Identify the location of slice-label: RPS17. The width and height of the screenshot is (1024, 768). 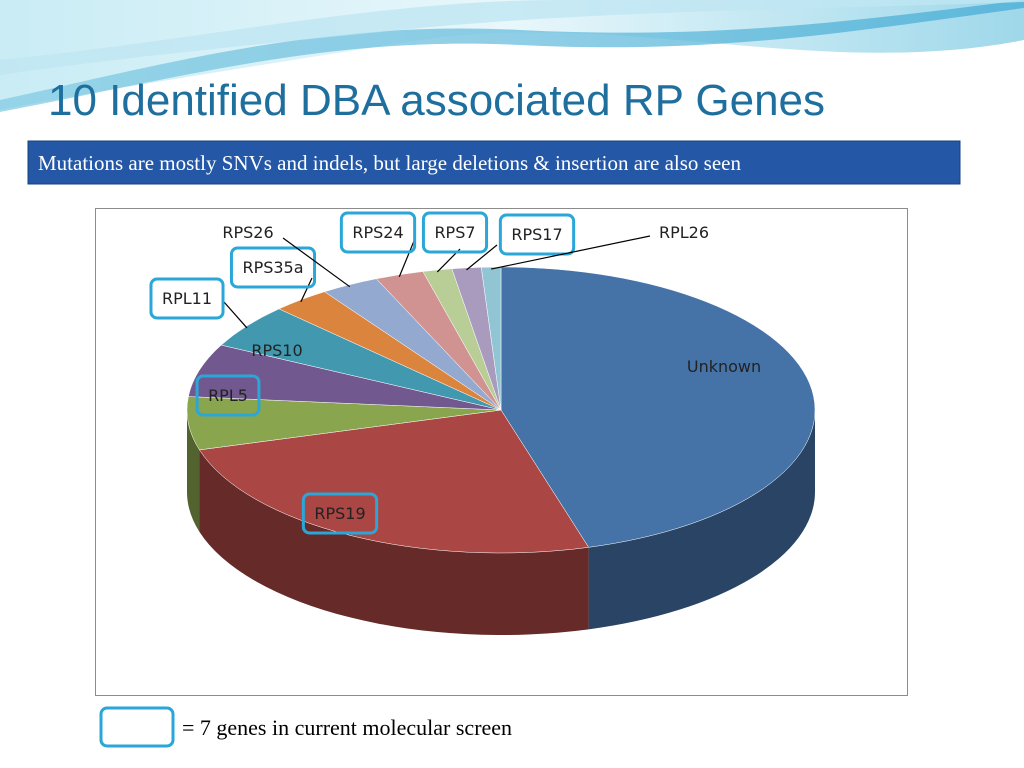
(536, 234).